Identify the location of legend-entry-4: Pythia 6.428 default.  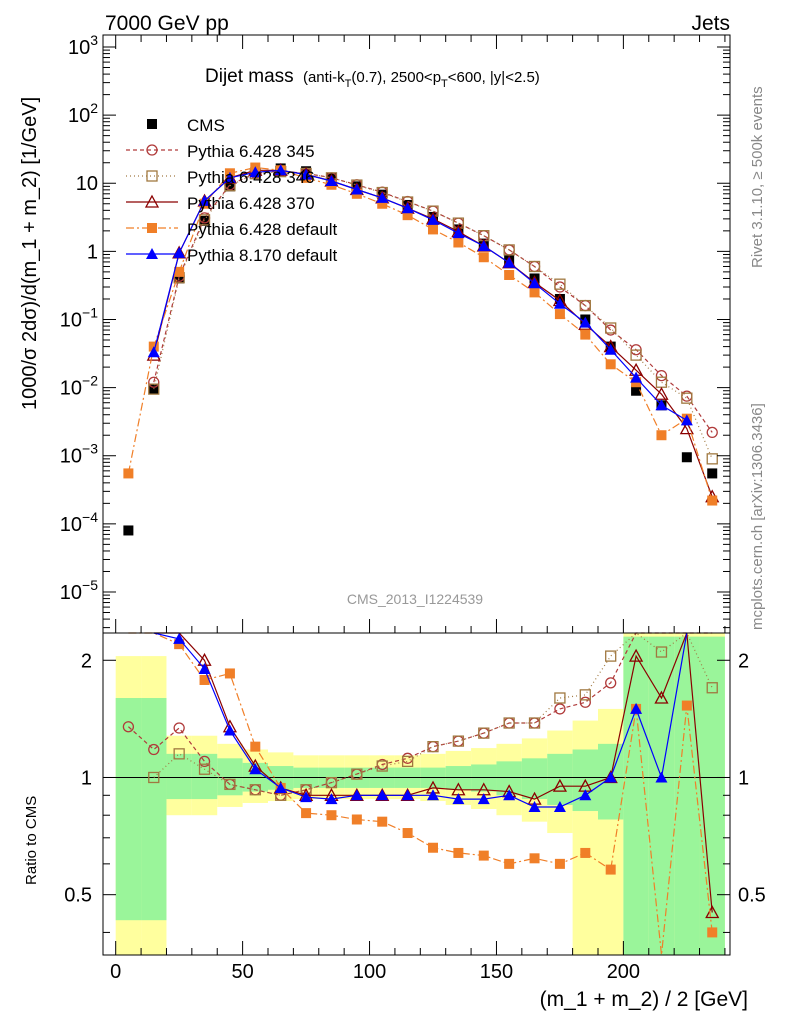
(232, 229).